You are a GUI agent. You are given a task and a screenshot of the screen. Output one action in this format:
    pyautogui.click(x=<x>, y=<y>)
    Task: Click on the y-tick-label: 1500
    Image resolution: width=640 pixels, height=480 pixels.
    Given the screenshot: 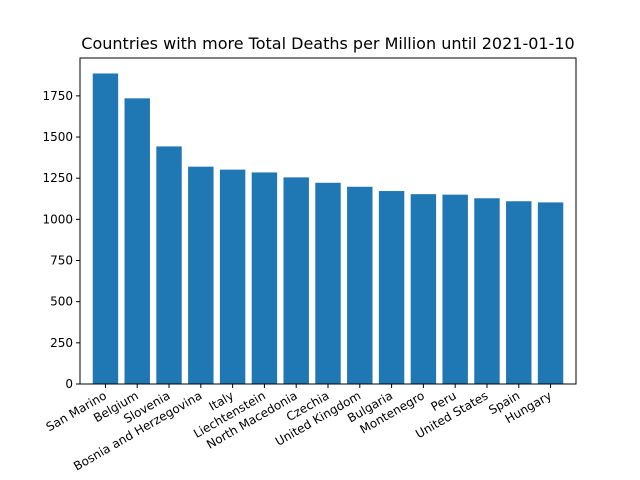 What is the action you would take?
    pyautogui.click(x=57, y=137)
    